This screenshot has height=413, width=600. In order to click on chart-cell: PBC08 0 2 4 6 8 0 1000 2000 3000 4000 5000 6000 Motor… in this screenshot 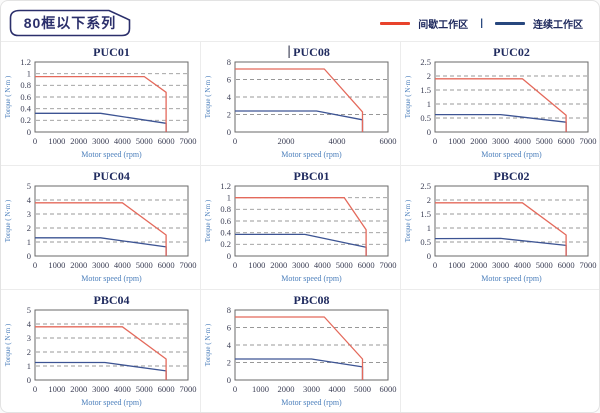, I will do `click(300, 350)`.